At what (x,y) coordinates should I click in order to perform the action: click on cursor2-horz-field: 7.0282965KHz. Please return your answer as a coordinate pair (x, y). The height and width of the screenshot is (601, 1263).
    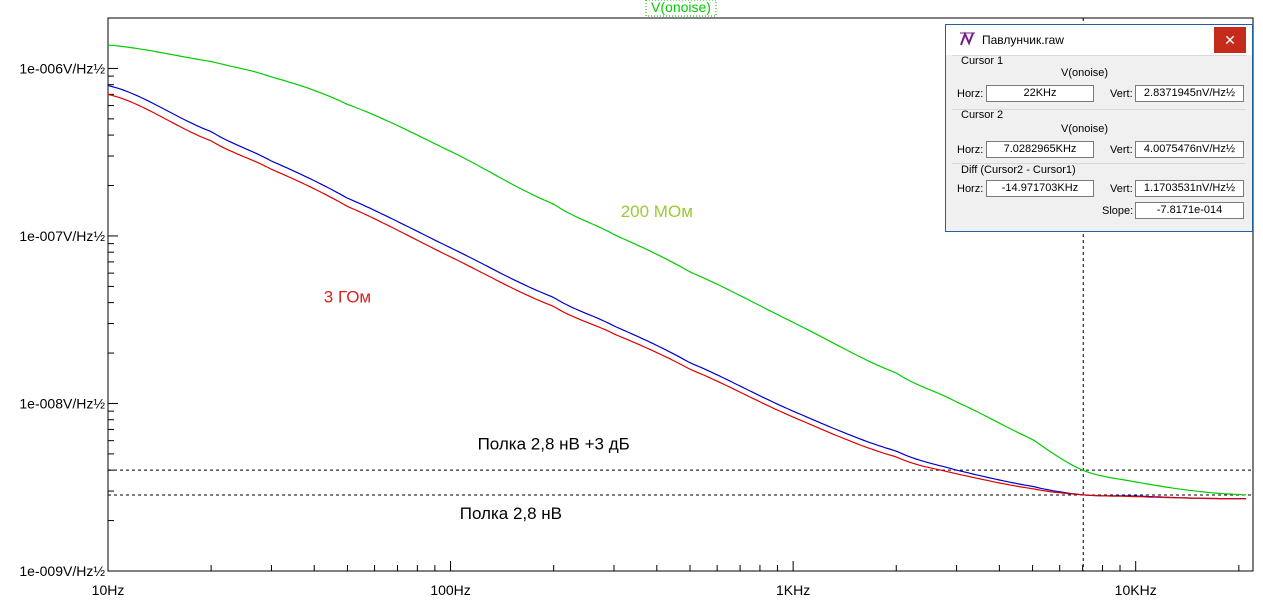
    Looking at the image, I should click on (1040, 149).